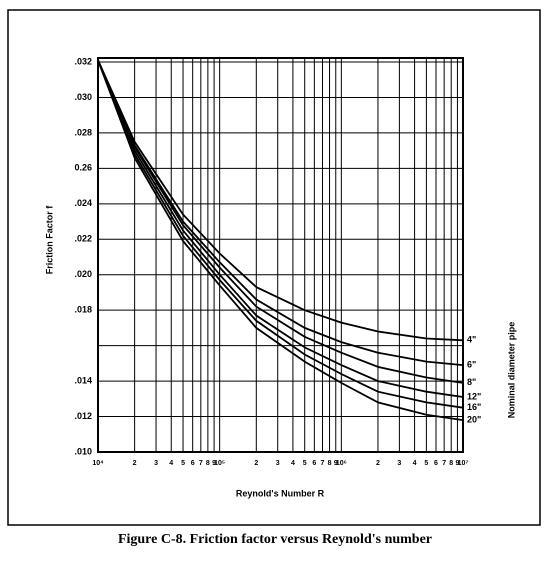 This screenshot has width=550, height=564. I want to click on x-axis-label: Reynold's Number R, so click(280, 493).